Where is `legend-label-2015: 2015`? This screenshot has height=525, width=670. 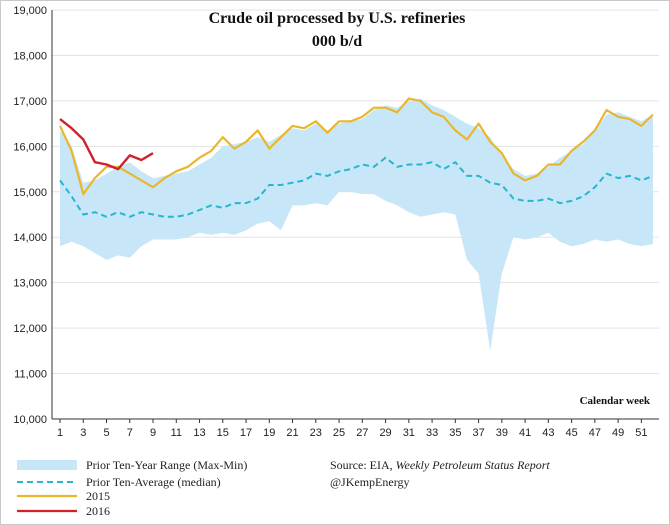
legend-label-2015: 2015 is located at coordinates (98, 496).